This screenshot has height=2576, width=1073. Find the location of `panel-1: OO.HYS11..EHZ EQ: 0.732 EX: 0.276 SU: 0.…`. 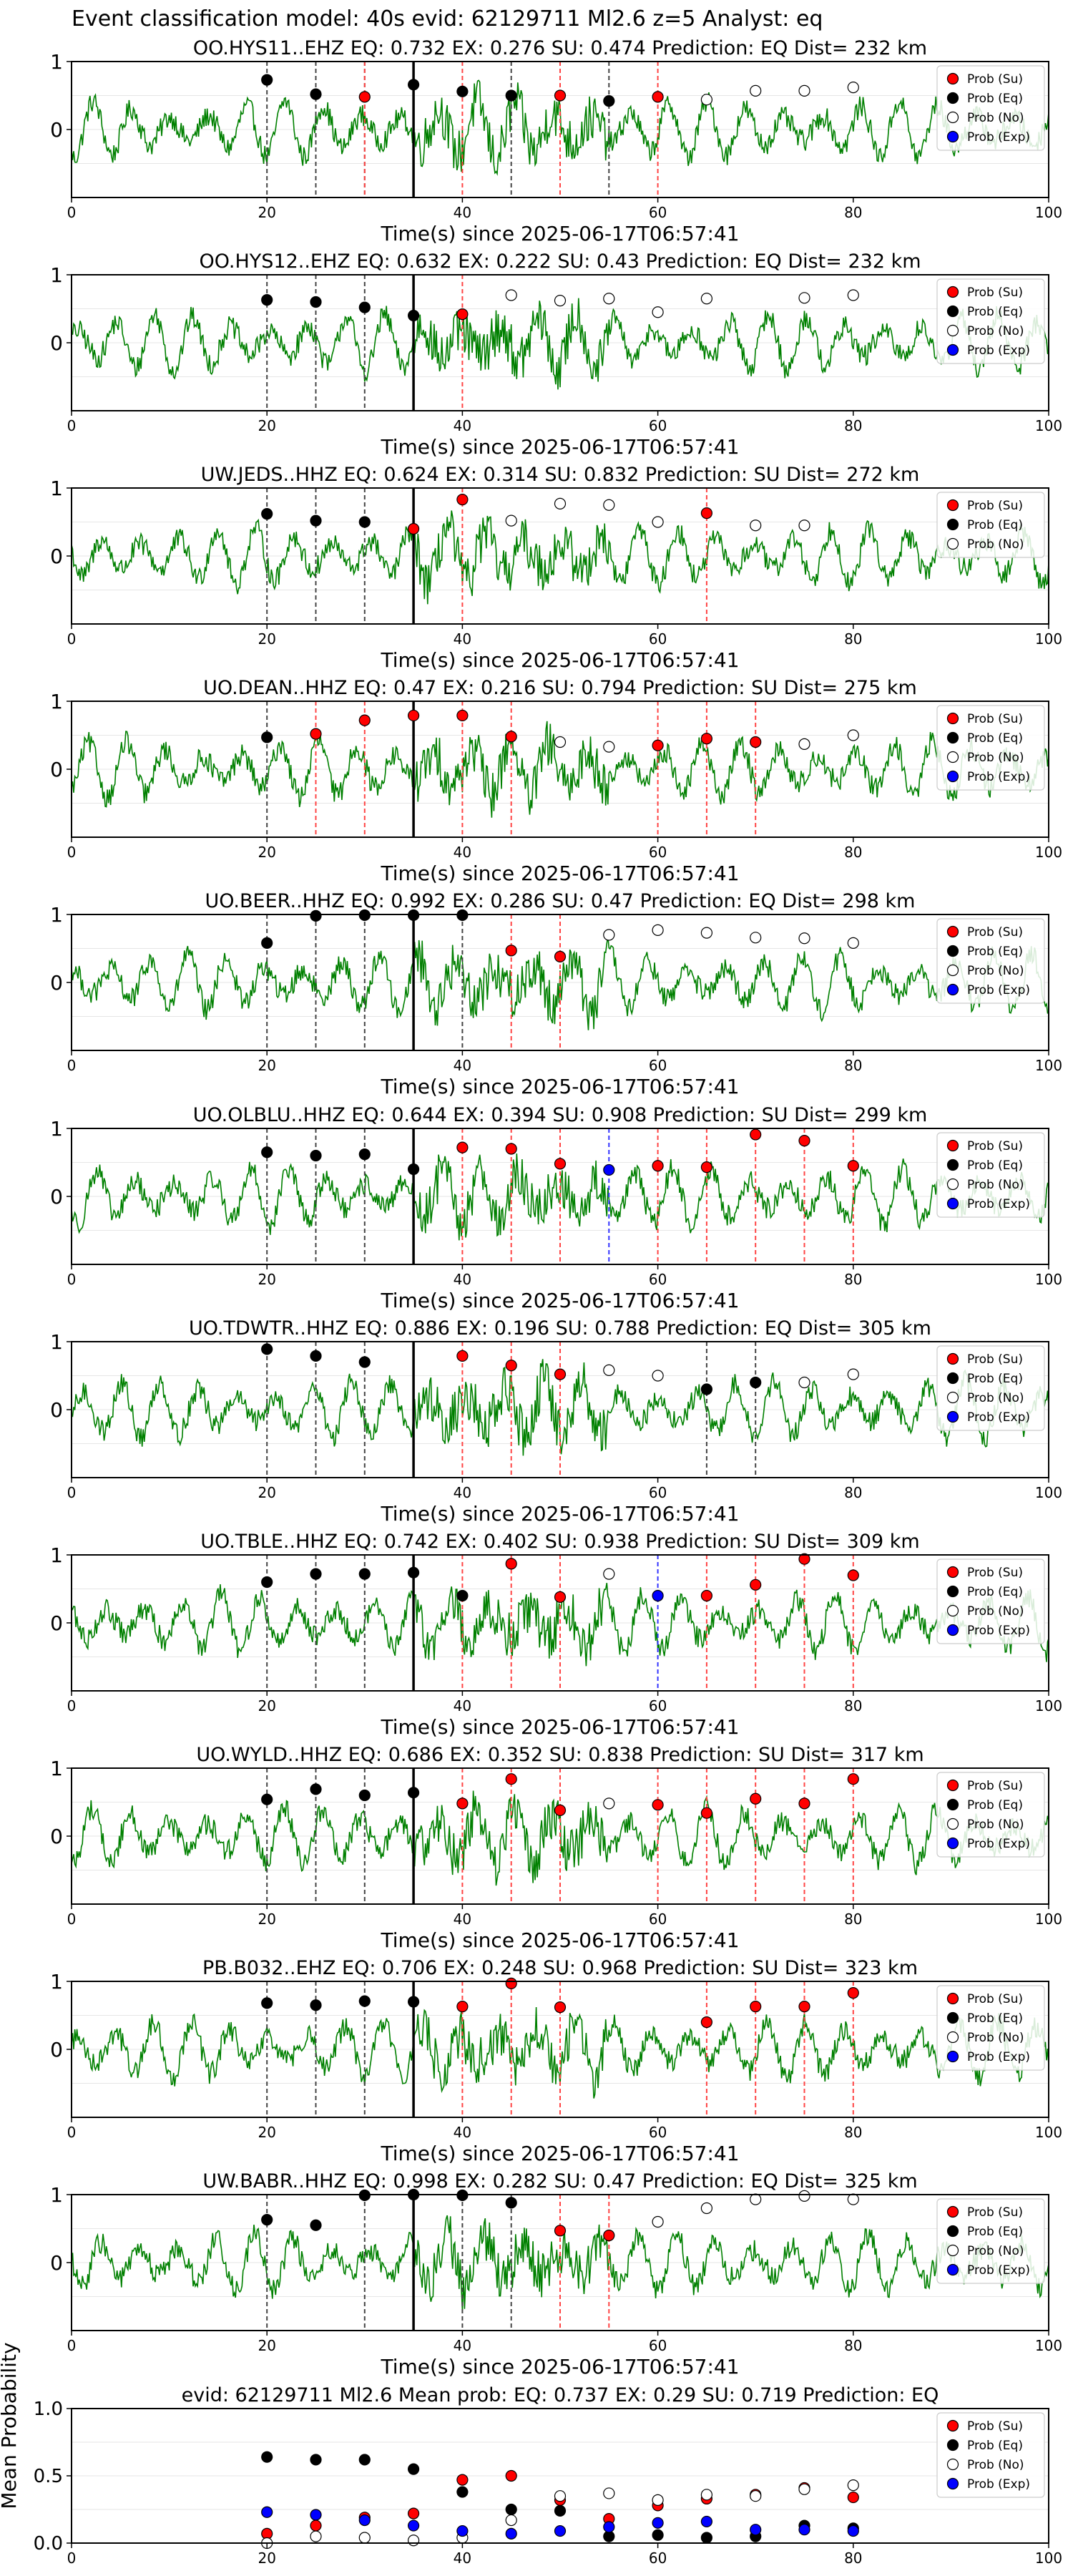

panel-1: OO.HYS11..EHZ EQ: 0.732 EX: 0.276 SU: 0.… is located at coordinates (556, 141).